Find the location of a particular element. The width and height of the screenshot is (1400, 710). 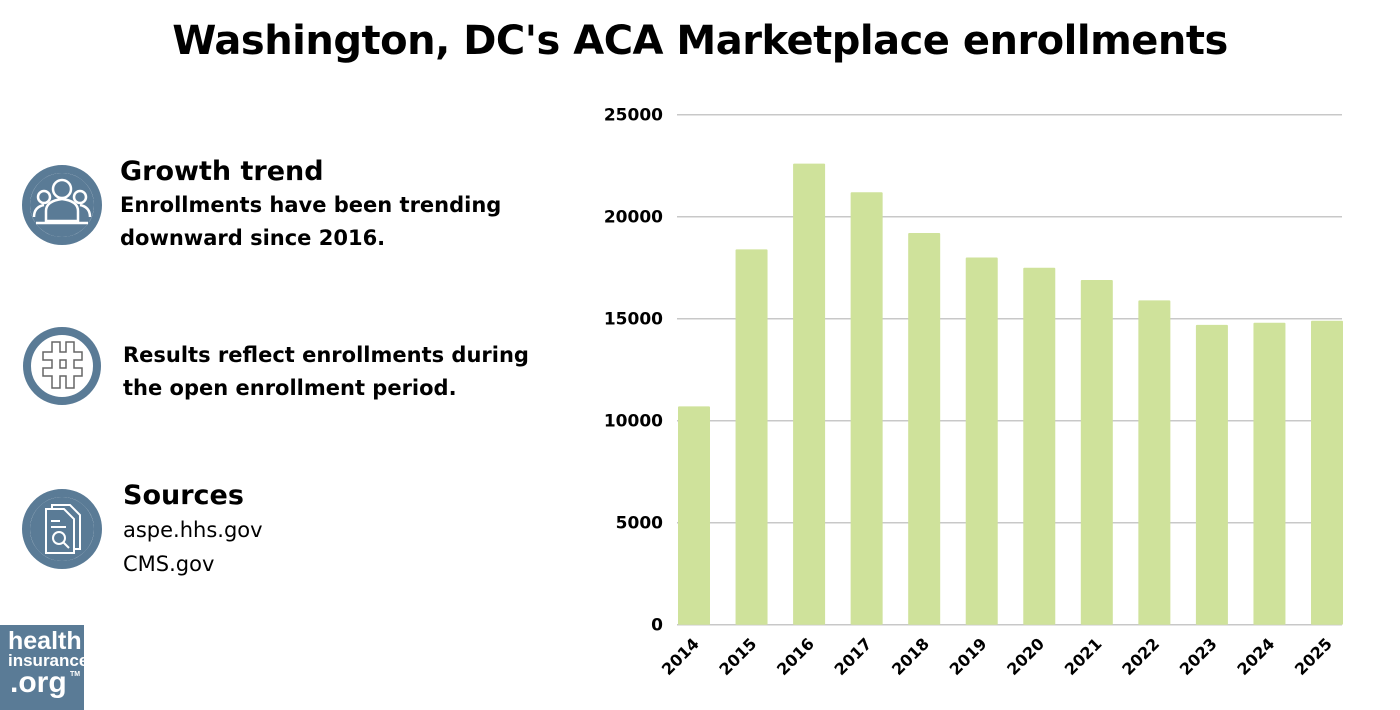

bar-2022 is located at coordinates (1154, 462).